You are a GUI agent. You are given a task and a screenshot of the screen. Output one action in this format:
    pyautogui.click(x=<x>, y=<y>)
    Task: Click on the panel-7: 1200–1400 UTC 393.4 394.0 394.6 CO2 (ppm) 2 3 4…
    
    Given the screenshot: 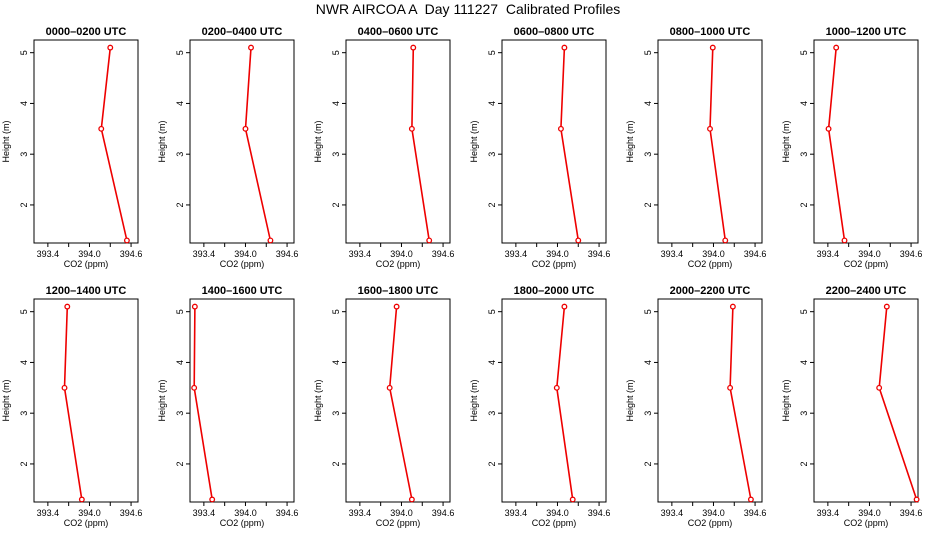 What is the action you would take?
    pyautogui.click(x=71, y=406)
    